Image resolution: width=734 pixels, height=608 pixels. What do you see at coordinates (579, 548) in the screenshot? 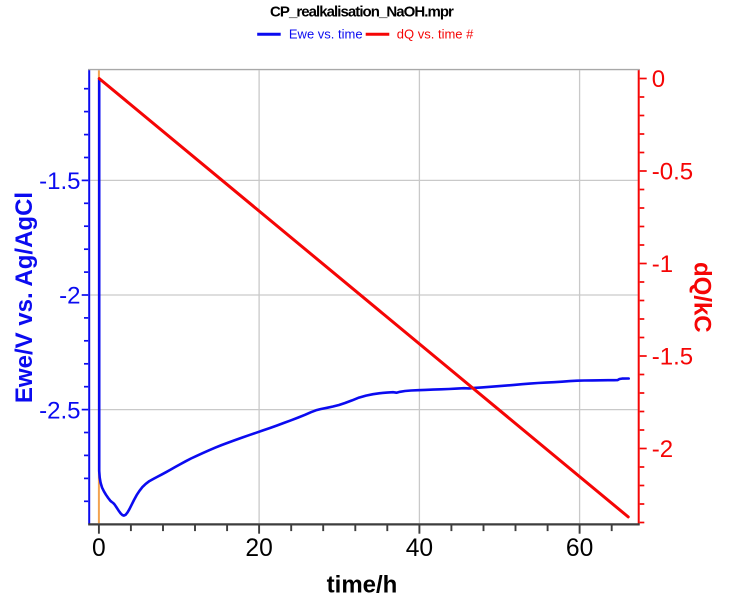
I see `svg-text: 60` at bounding box center [579, 548].